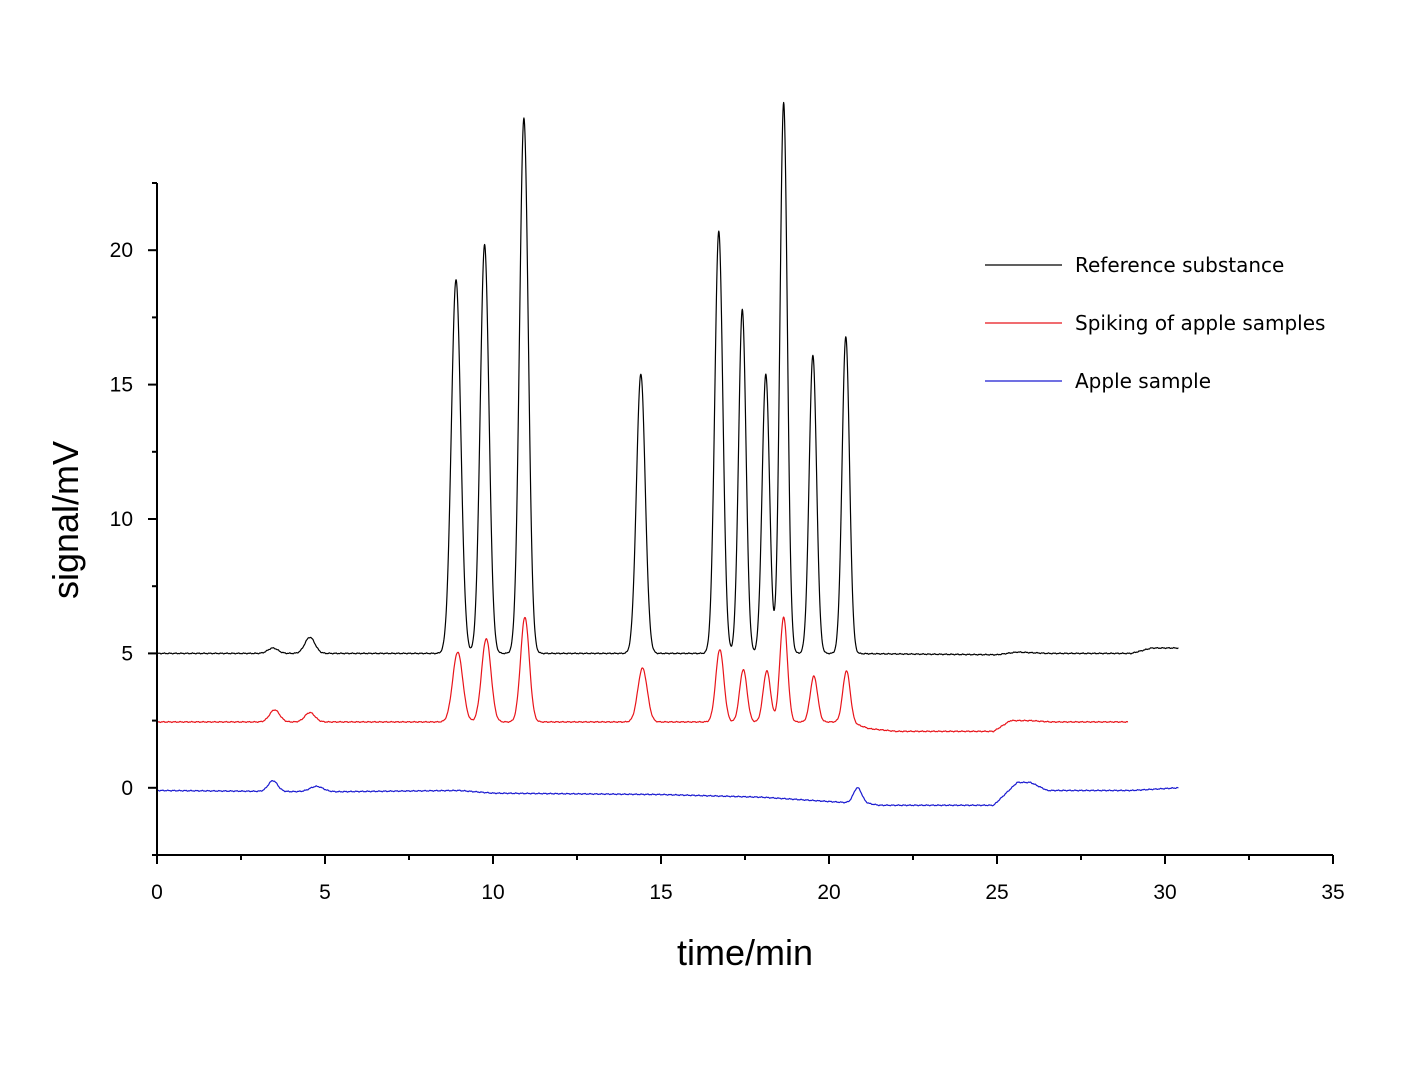 This screenshot has height=1066, width=1421. Describe the element at coordinates (127, 653) in the screenshot. I see `y-tick-label: 5` at that location.